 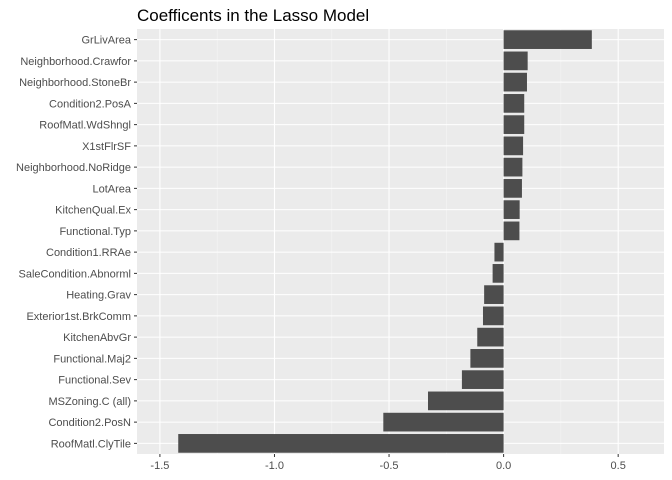 What do you see at coordinates (515, 61) in the screenshot?
I see `bar-neighborhood-crawfor` at bounding box center [515, 61].